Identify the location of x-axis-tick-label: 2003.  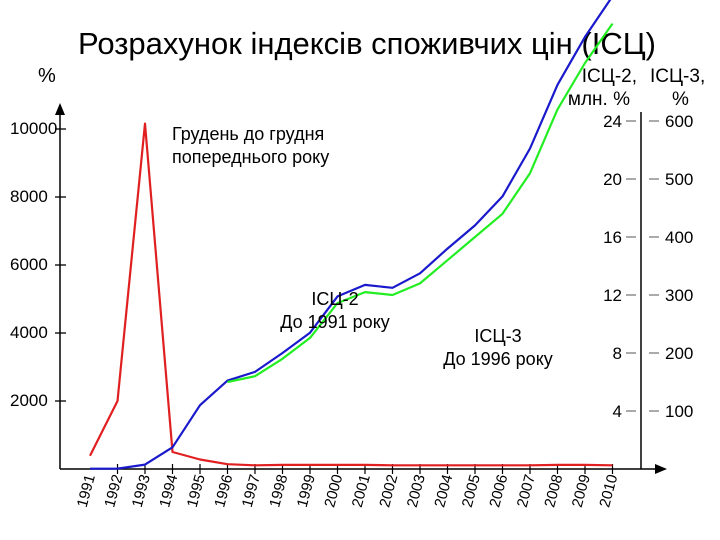
(416, 491).